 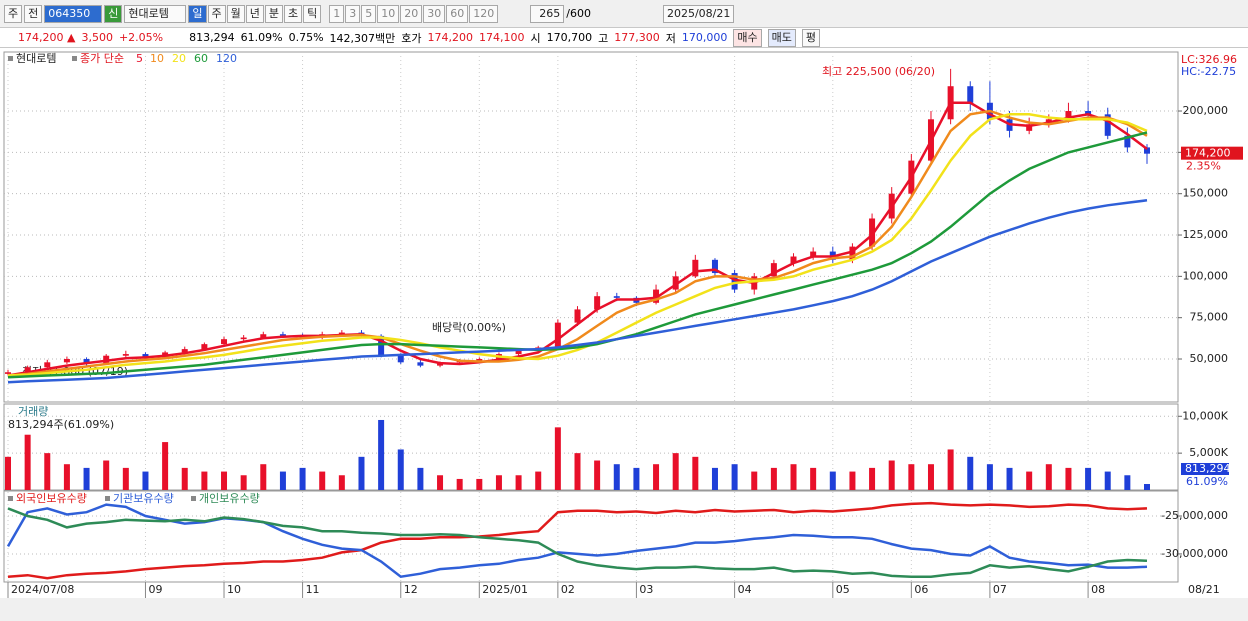 What do you see at coordinates (229, 498) in the screenshot?
I see `legend-entry: 개인보유수량` at bounding box center [229, 498].